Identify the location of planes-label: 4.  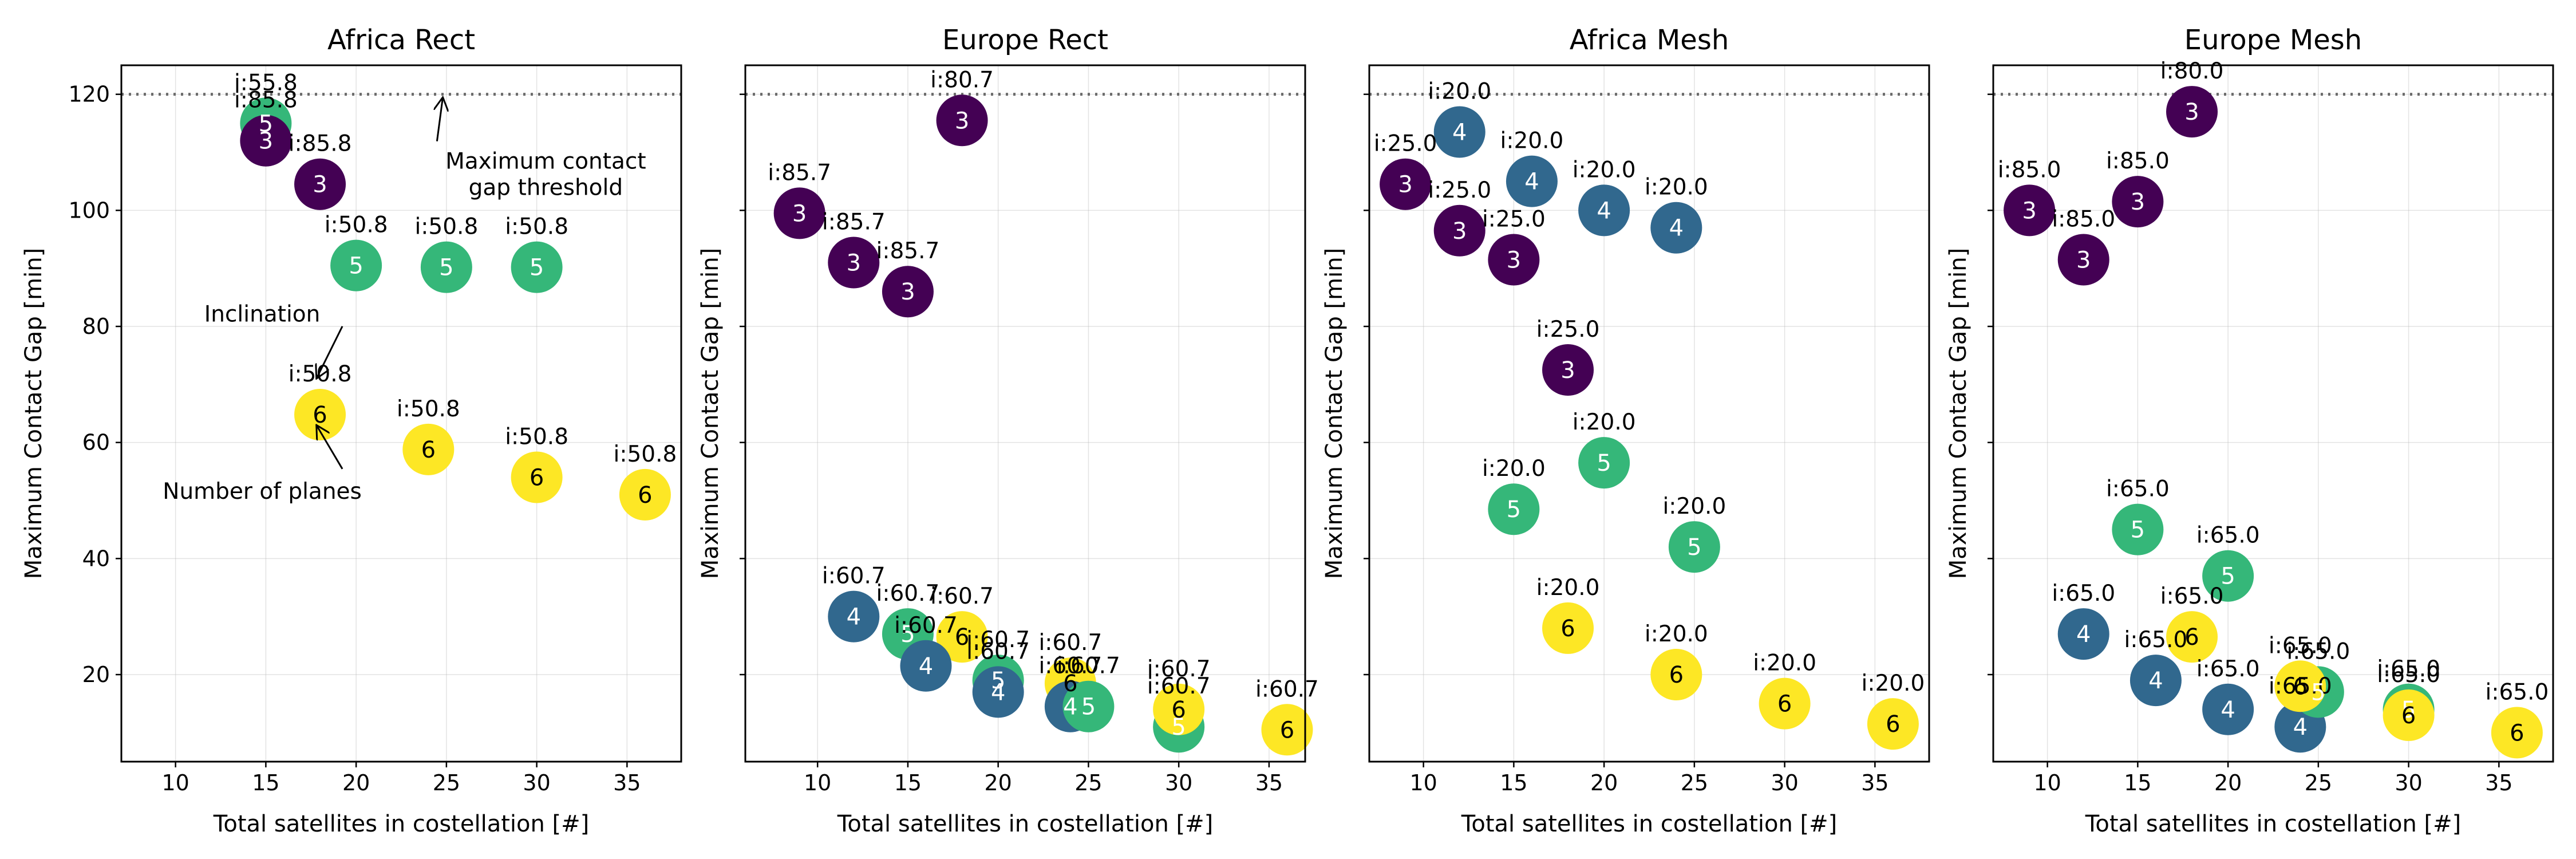
(2155, 681).